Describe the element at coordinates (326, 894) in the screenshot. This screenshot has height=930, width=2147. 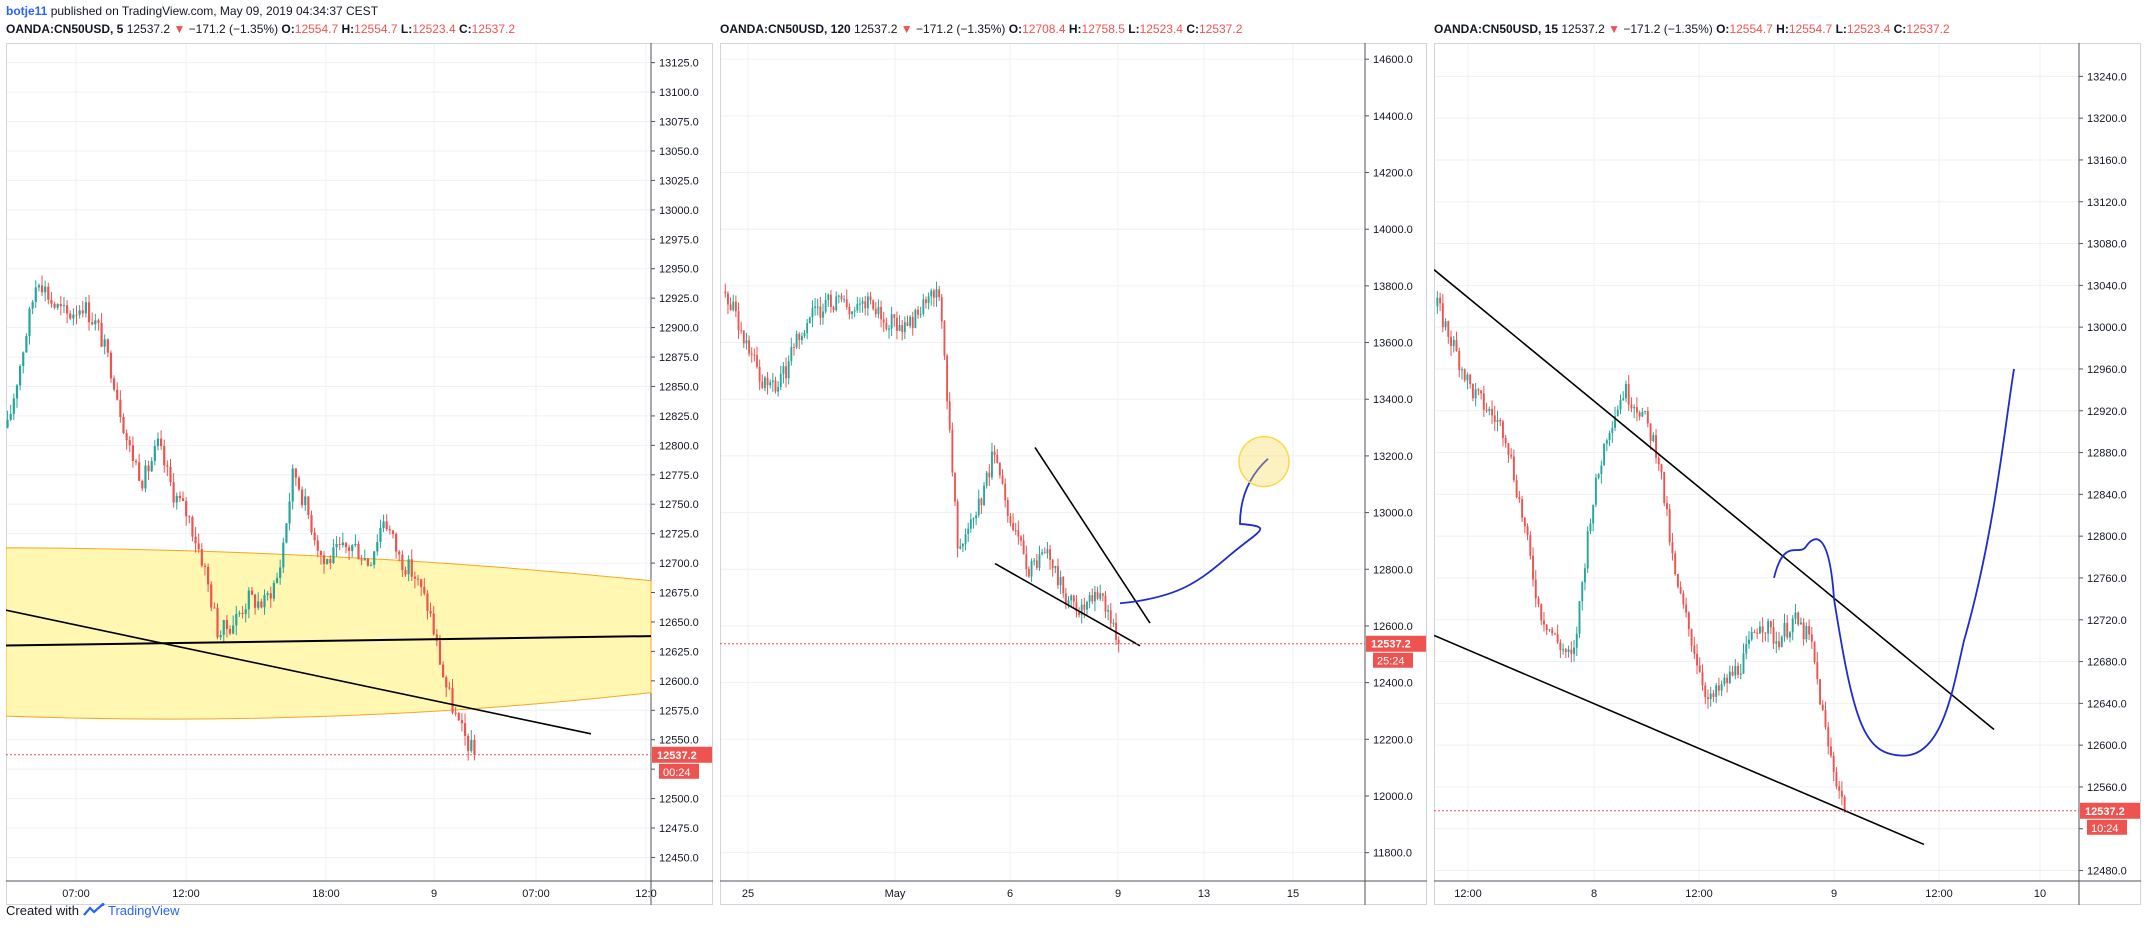
I see `x-tick-label: 18:00` at that location.